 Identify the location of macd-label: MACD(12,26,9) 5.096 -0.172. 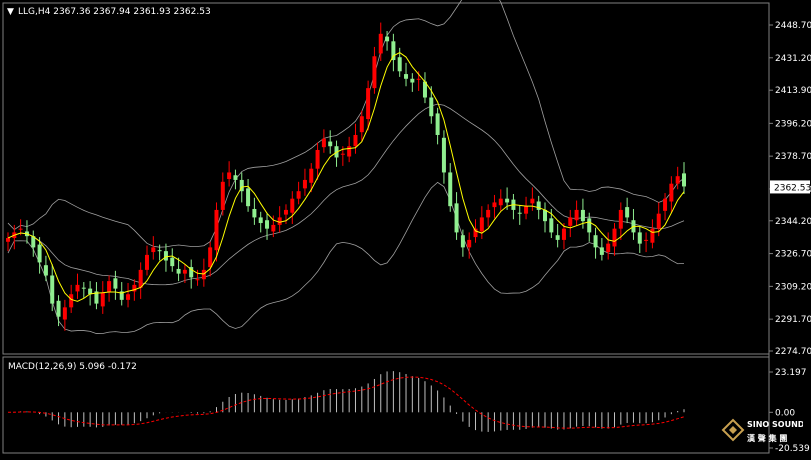
(72, 367).